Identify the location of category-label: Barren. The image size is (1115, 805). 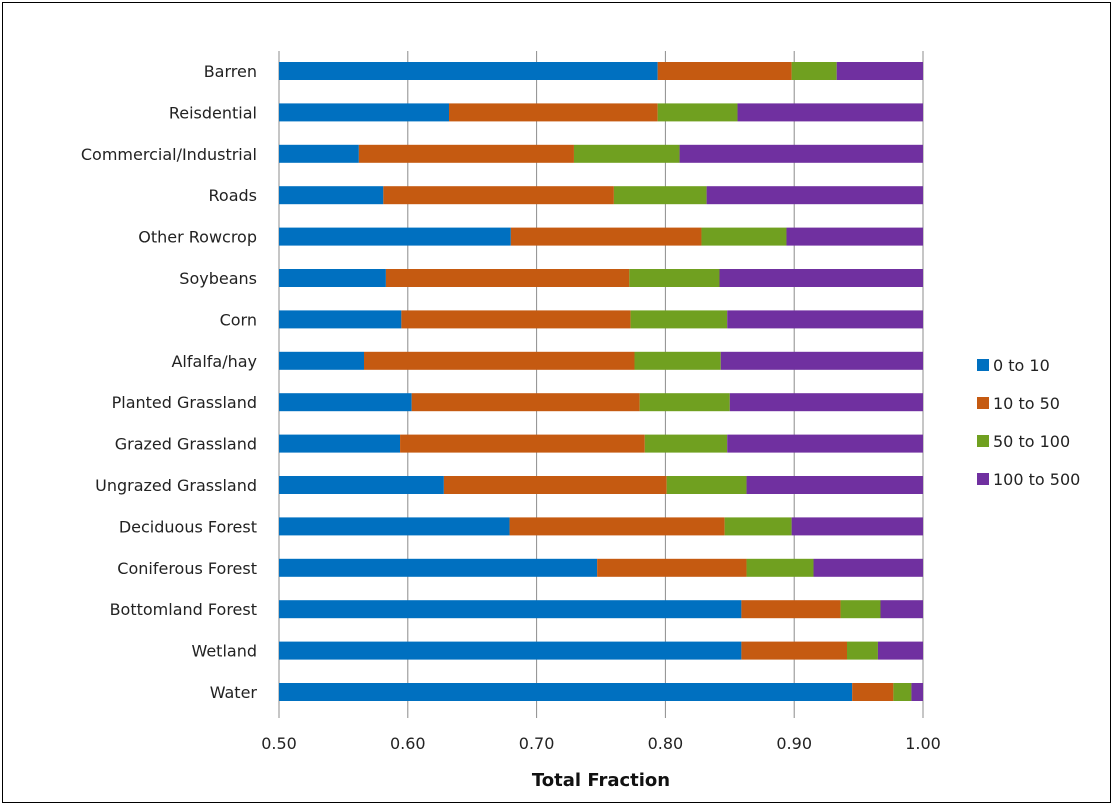
(230, 71).